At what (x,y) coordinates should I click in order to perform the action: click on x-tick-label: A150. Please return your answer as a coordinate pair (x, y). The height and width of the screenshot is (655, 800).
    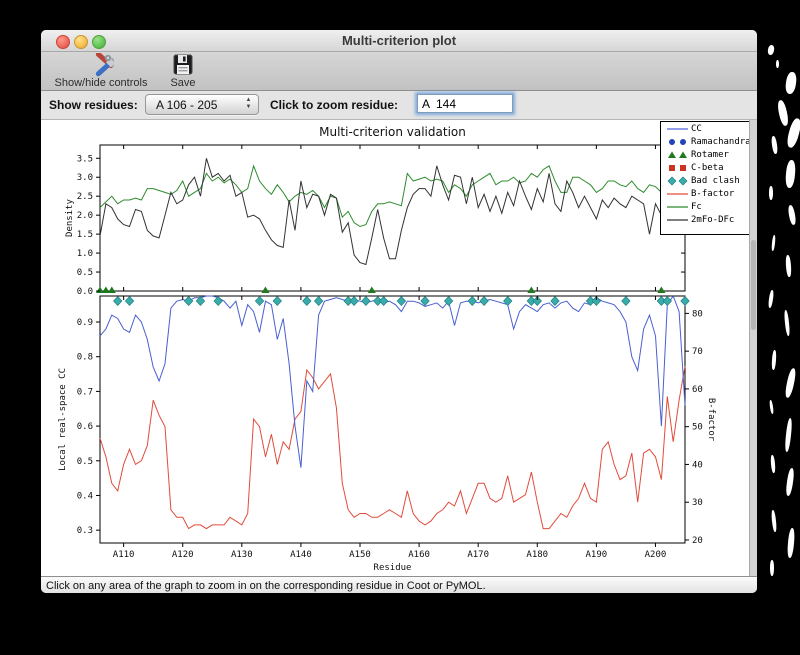
    Looking at the image, I should click on (360, 555).